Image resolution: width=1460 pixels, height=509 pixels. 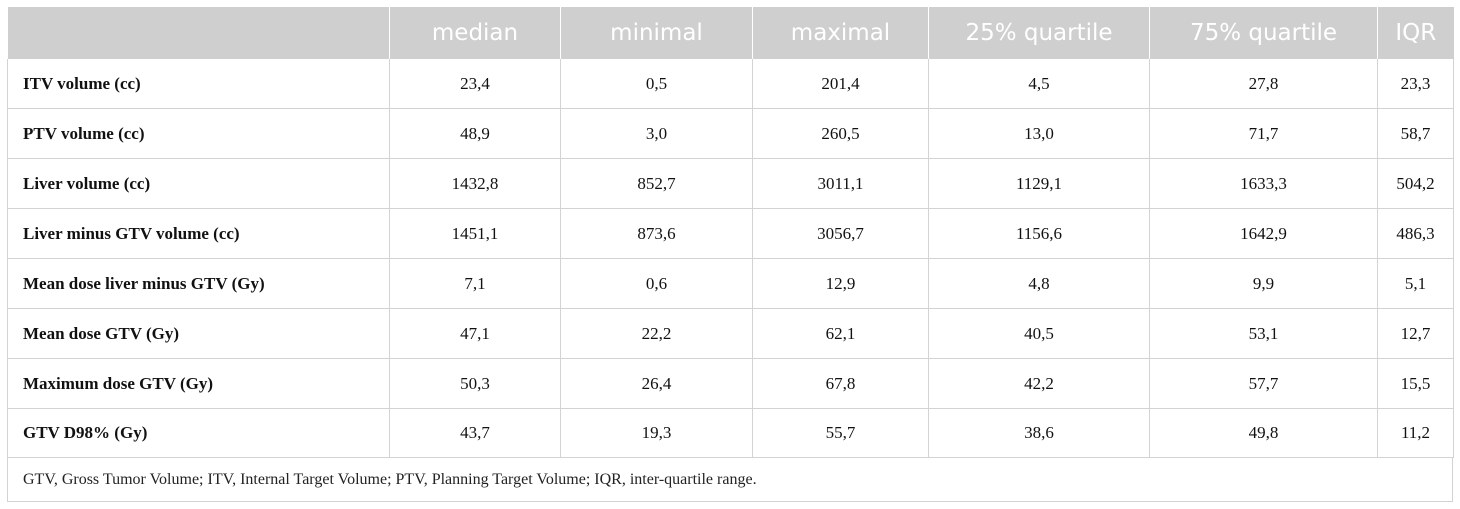 I want to click on row-label: Mean dose liver minus GTV (Gy), so click(x=198, y=283).